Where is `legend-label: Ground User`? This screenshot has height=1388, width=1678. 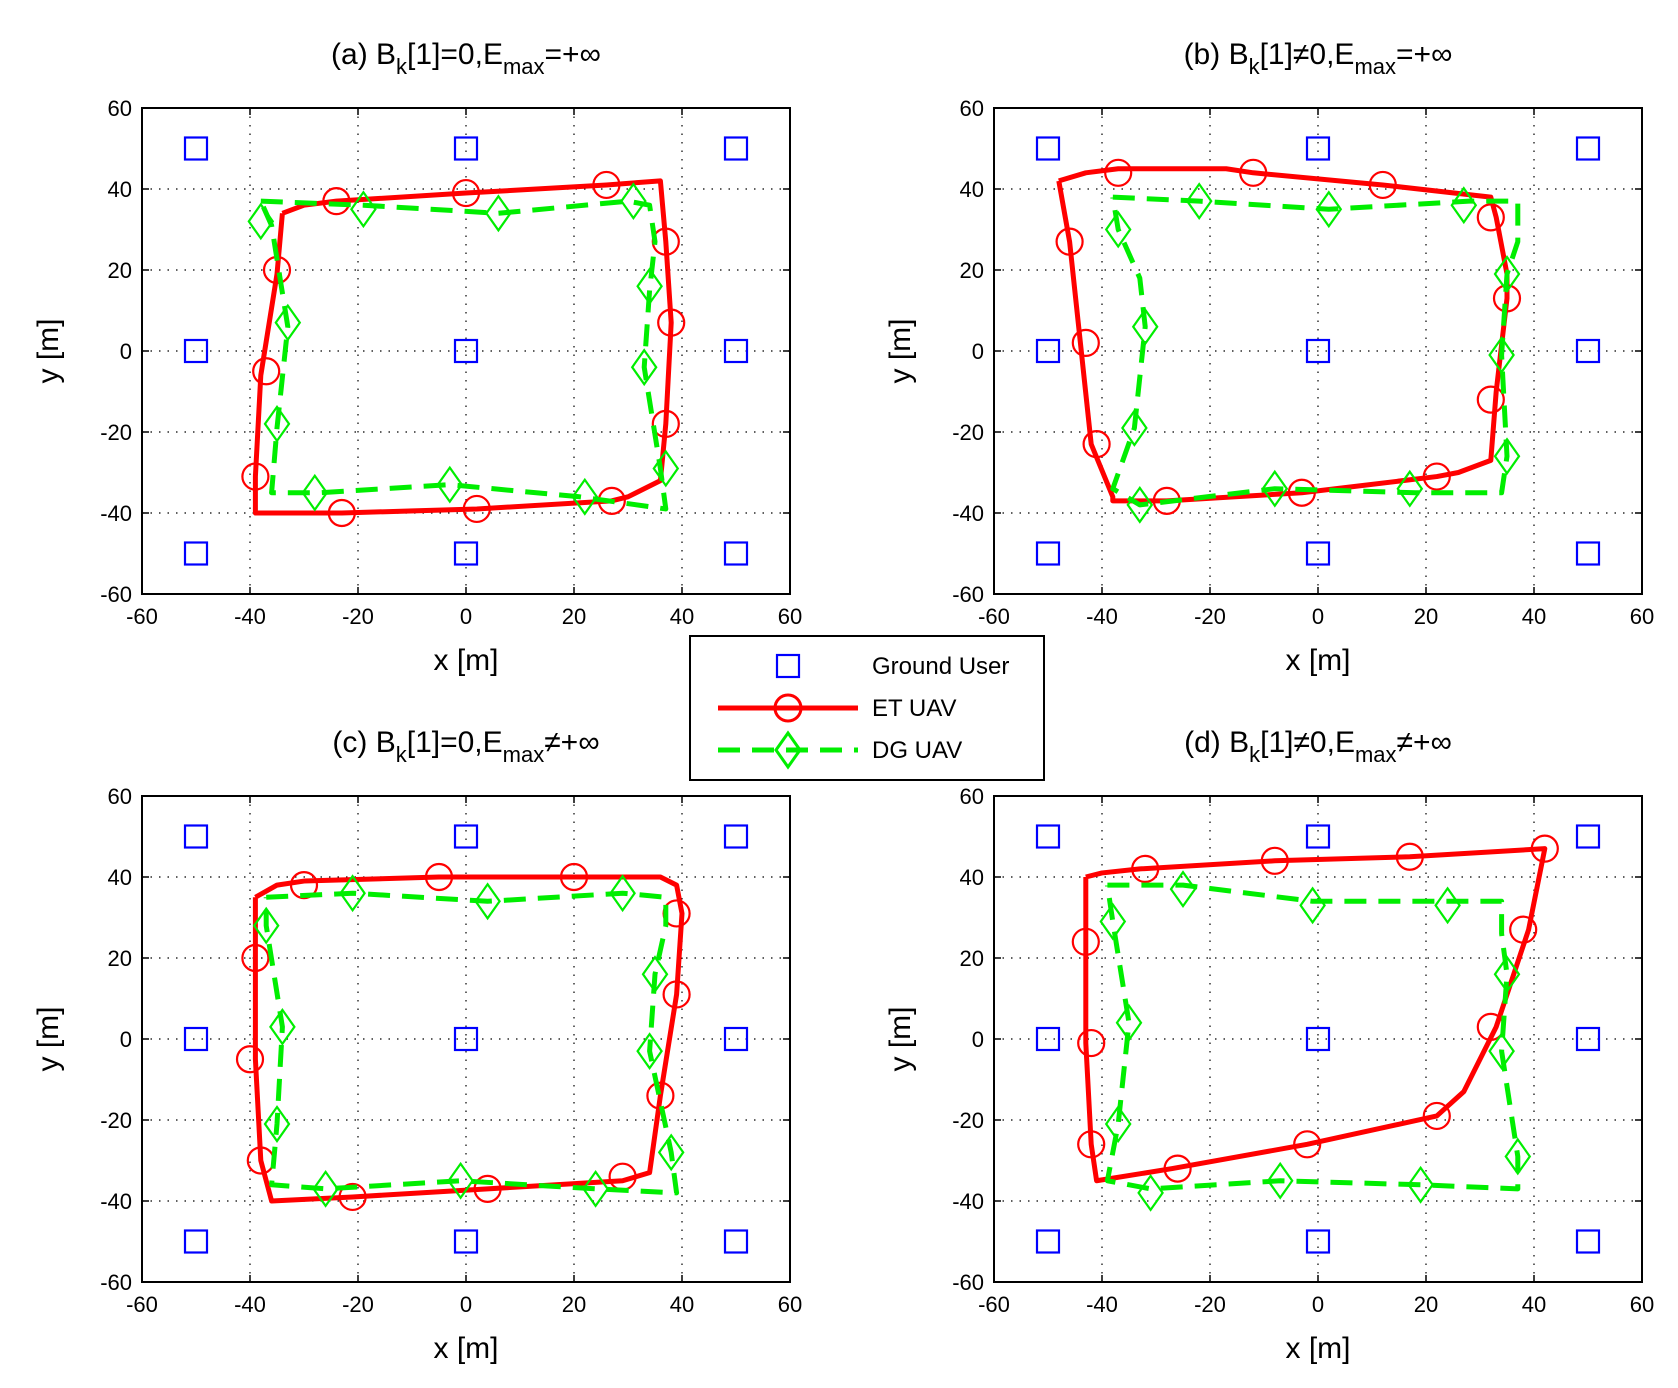 legend-label: Ground User is located at coordinates (940, 666).